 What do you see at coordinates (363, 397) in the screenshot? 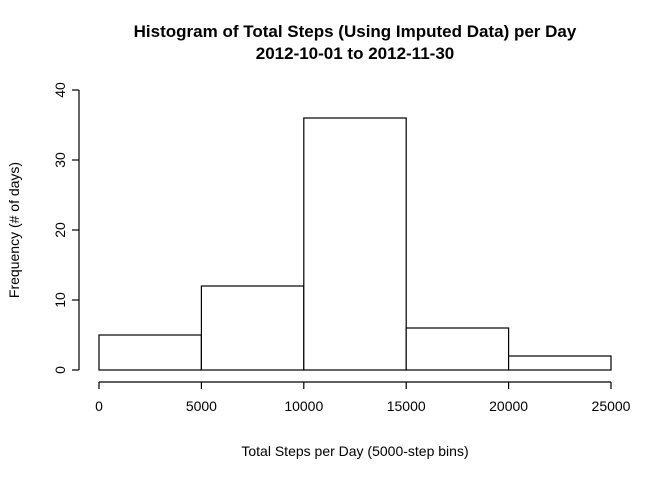
I see `x-axis: 0 5000 10000 15000 20000 25000` at bounding box center [363, 397].